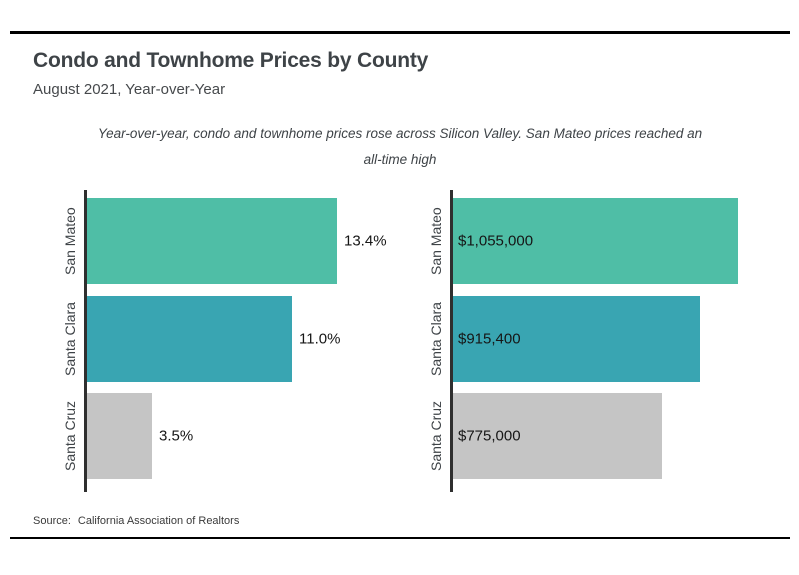  Describe the element at coordinates (129, 89) in the screenshot. I see `page-subtitle: August 2021, Year-over-Year` at that location.